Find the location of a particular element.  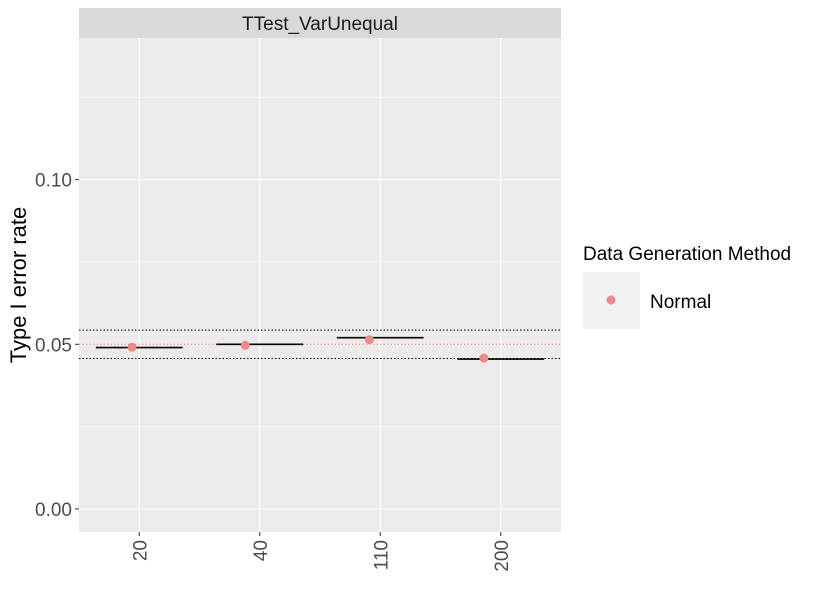

x-tick-label: 200 is located at coordinates (502, 556).